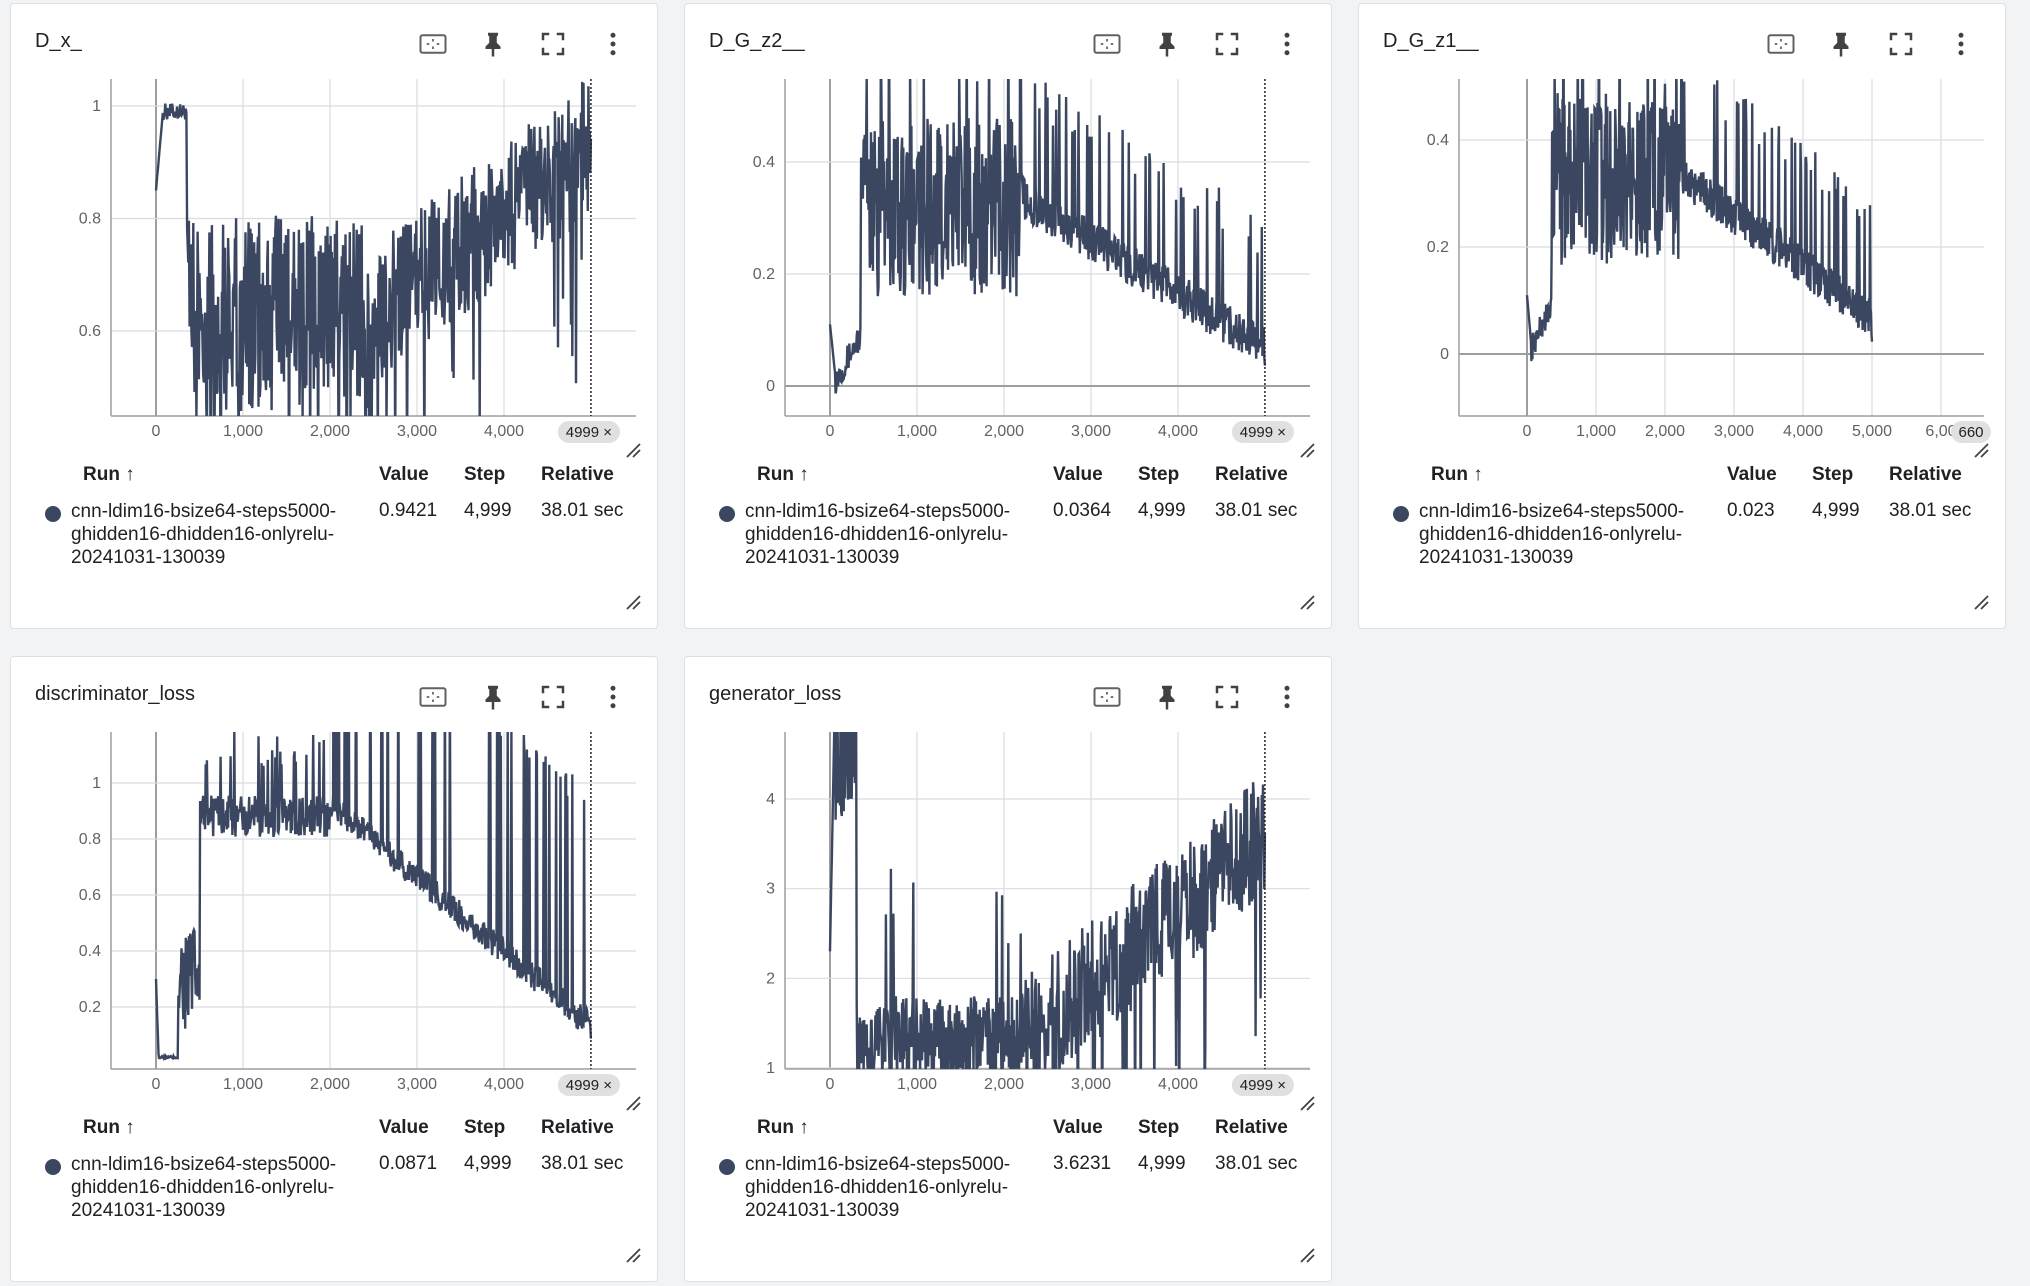 The width and height of the screenshot is (2030, 1286). I want to click on run-value: 0.0364, so click(1082, 510).